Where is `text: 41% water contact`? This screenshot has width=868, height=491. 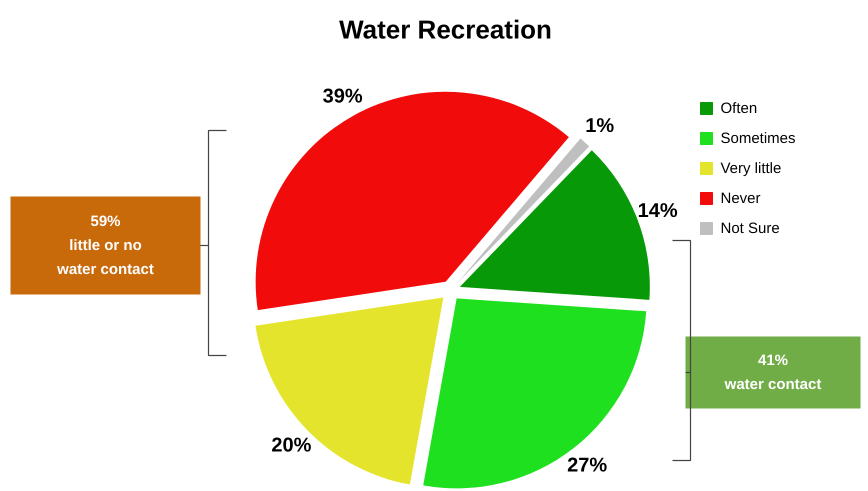 text: 41% water contact is located at coordinates (773, 372).